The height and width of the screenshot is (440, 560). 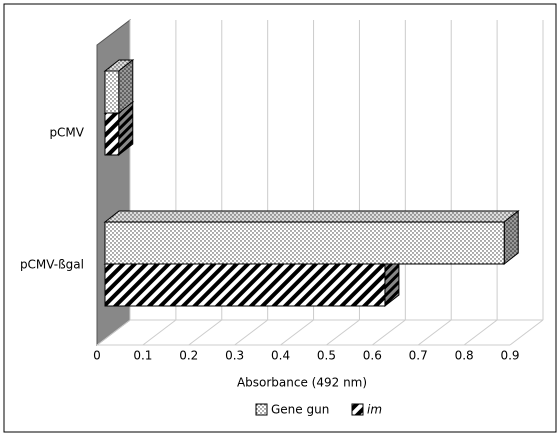 What do you see at coordinates (52, 265) in the screenshot?
I see `y-tick-label: pCMV-ßgal` at bounding box center [52, 265].